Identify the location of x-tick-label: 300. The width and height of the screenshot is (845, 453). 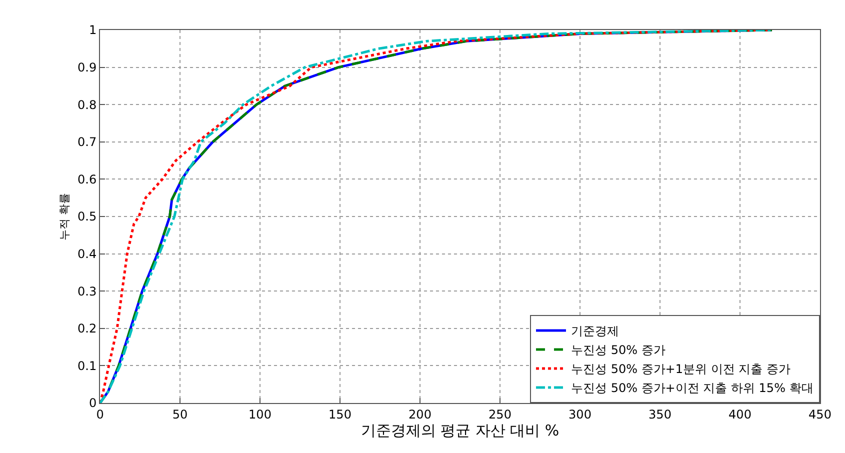
(580, 414).